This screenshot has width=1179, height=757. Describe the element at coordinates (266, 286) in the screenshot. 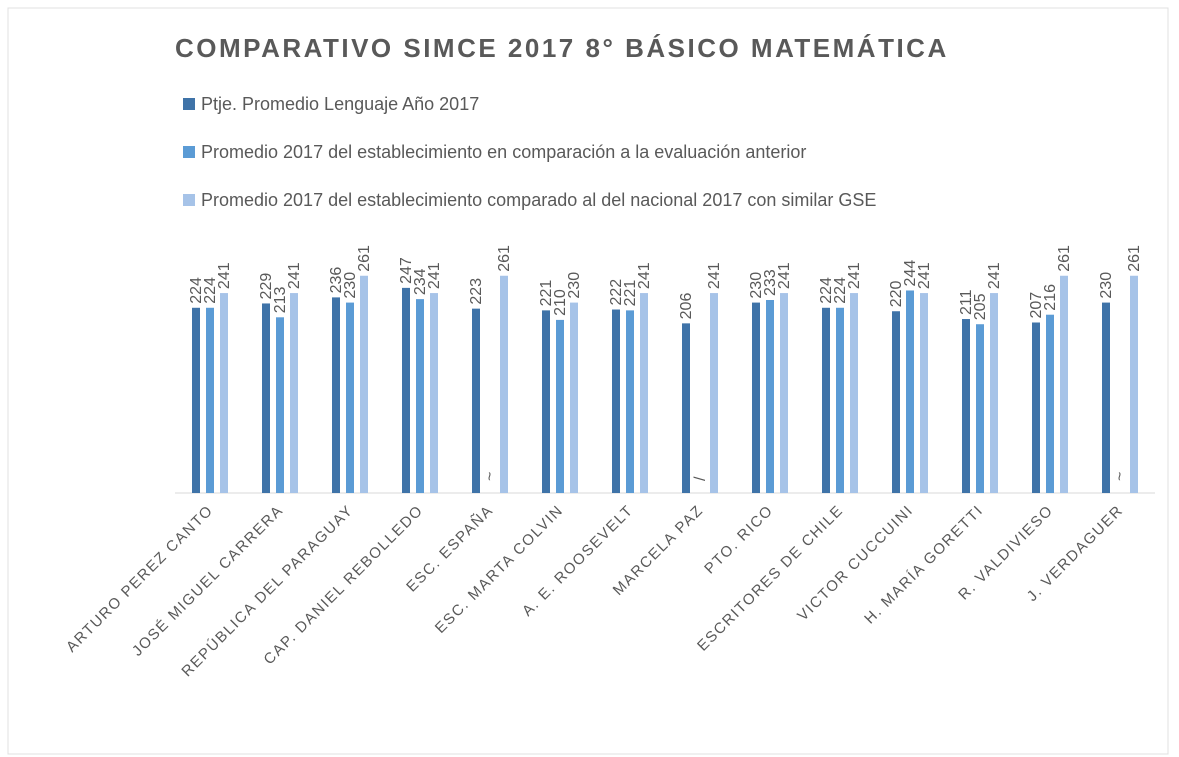

I see `data-label: 229` at that location.